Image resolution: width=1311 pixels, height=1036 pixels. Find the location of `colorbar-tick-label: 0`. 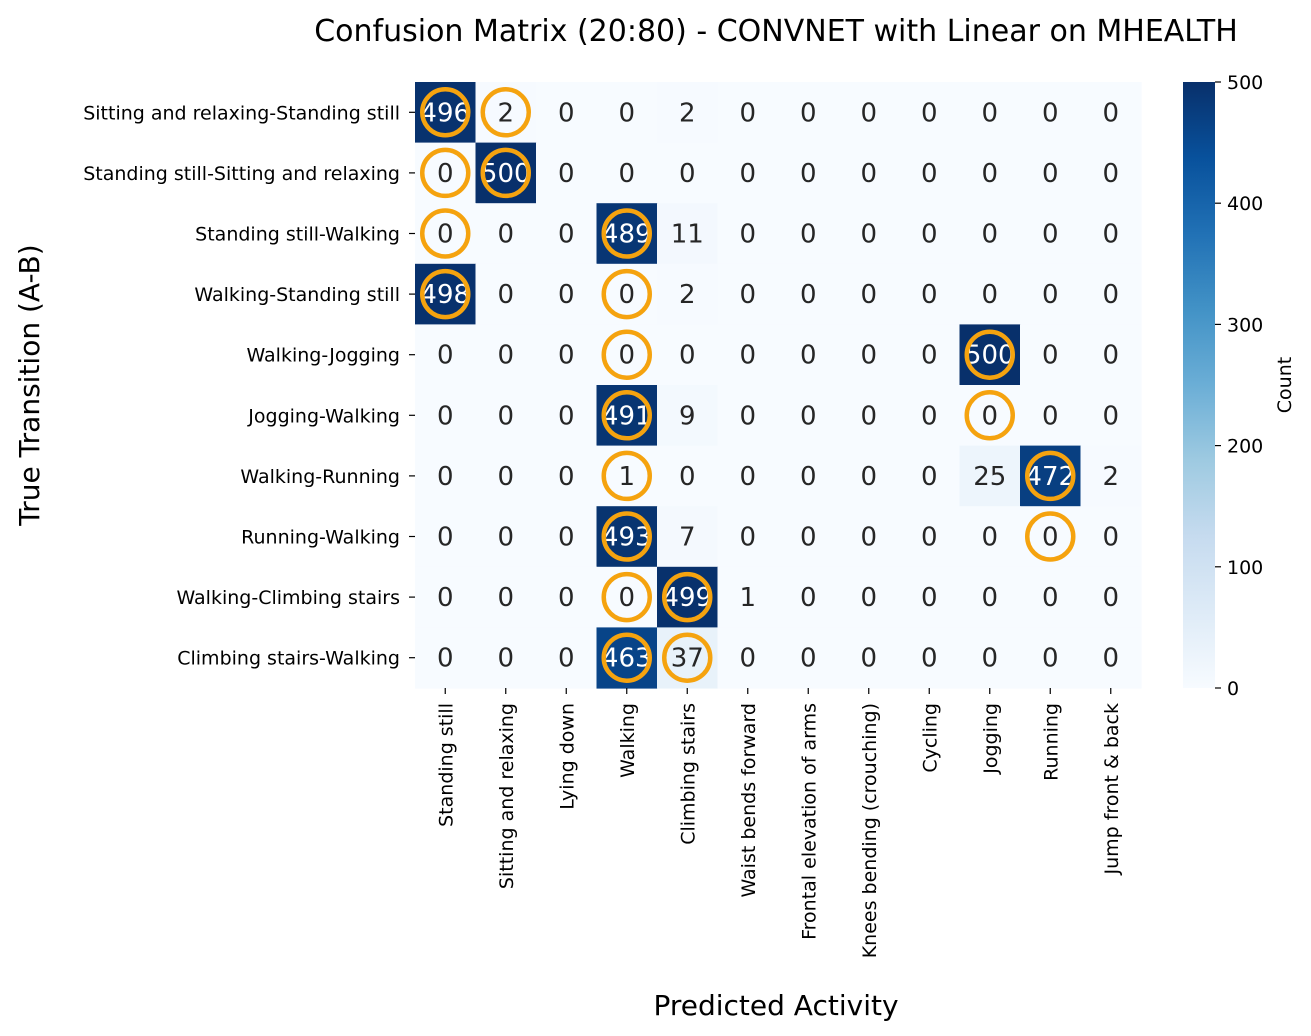

colorbar-tick-label: 0 is located at coordinates (1233, 689).